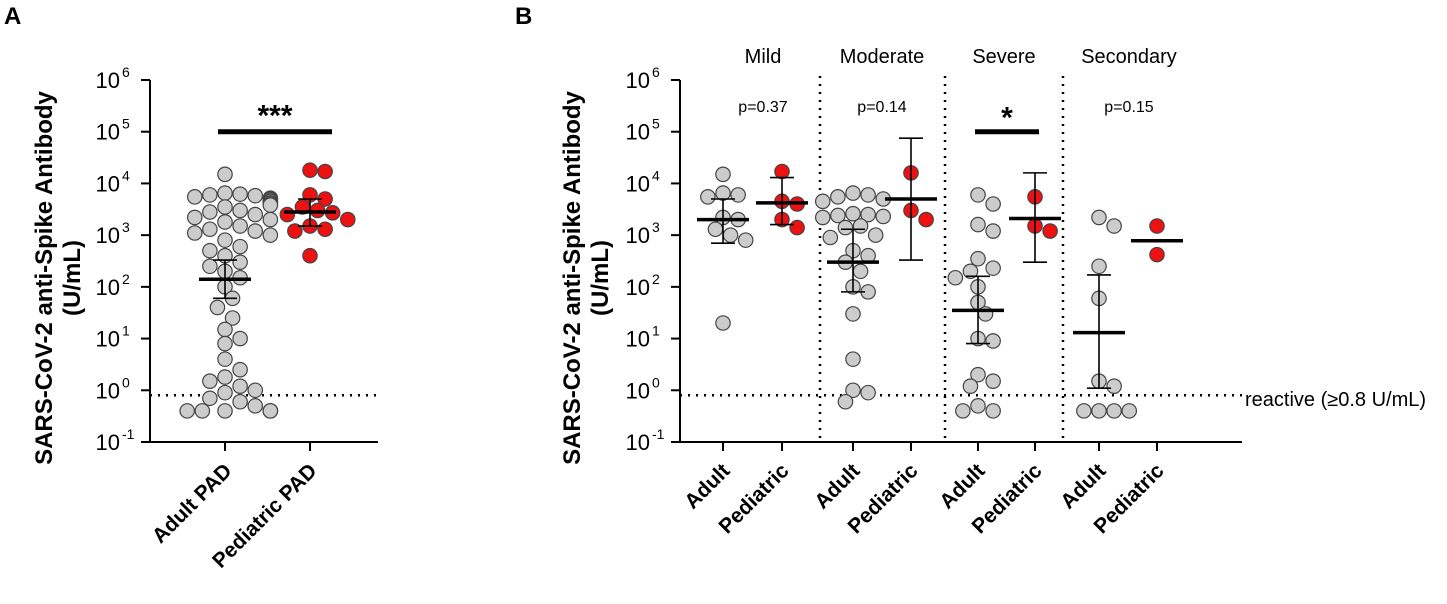 This screenshot has height=604, width=1447. I want to click on panel-b-significance-star: *, so click(1007, 118).